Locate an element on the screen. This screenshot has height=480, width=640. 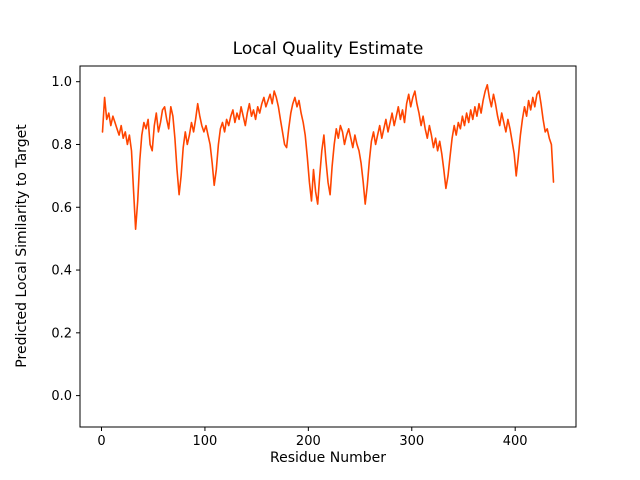
y-tick-label: 0.0 is located at coordinates (61, 396).